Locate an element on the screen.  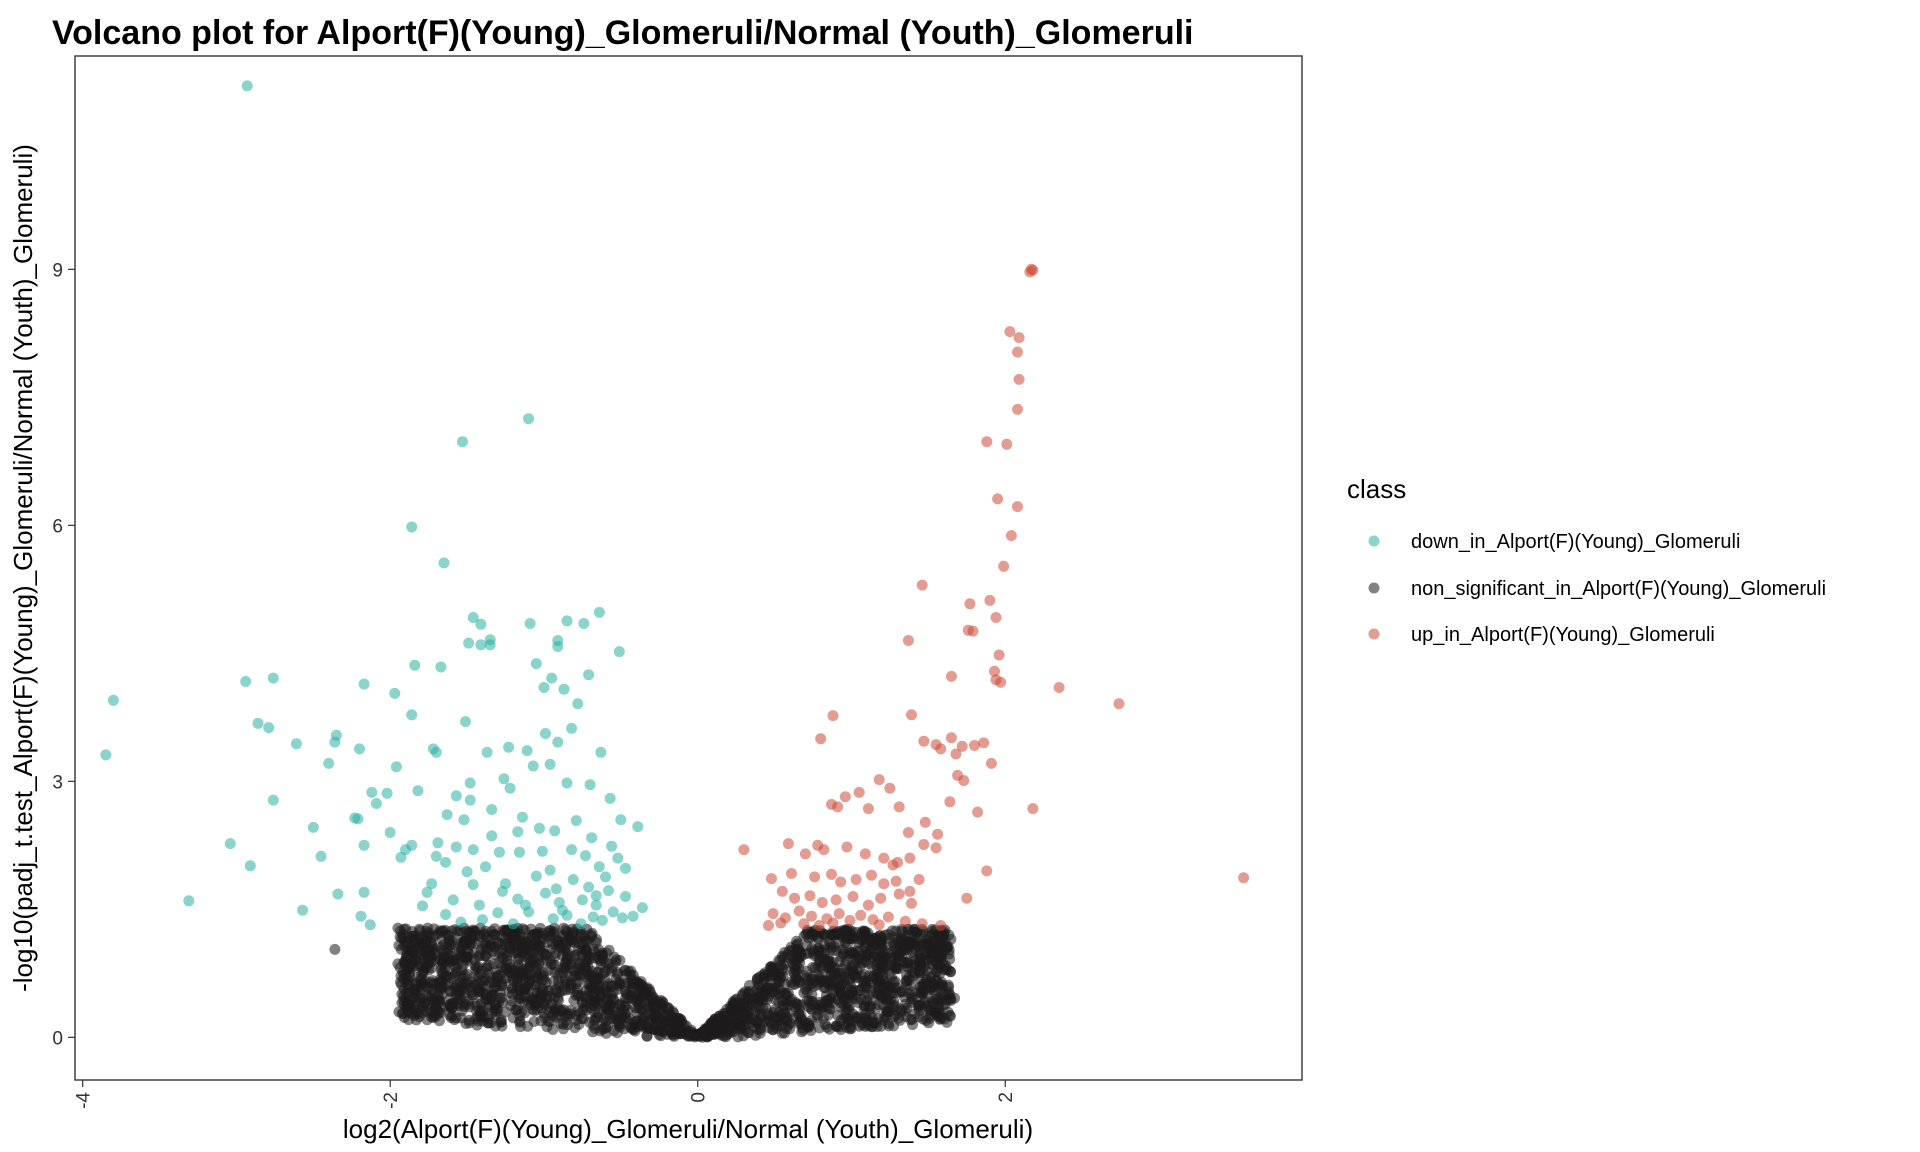
x-tick-label: 0 is located at coordinates (699, 1097).